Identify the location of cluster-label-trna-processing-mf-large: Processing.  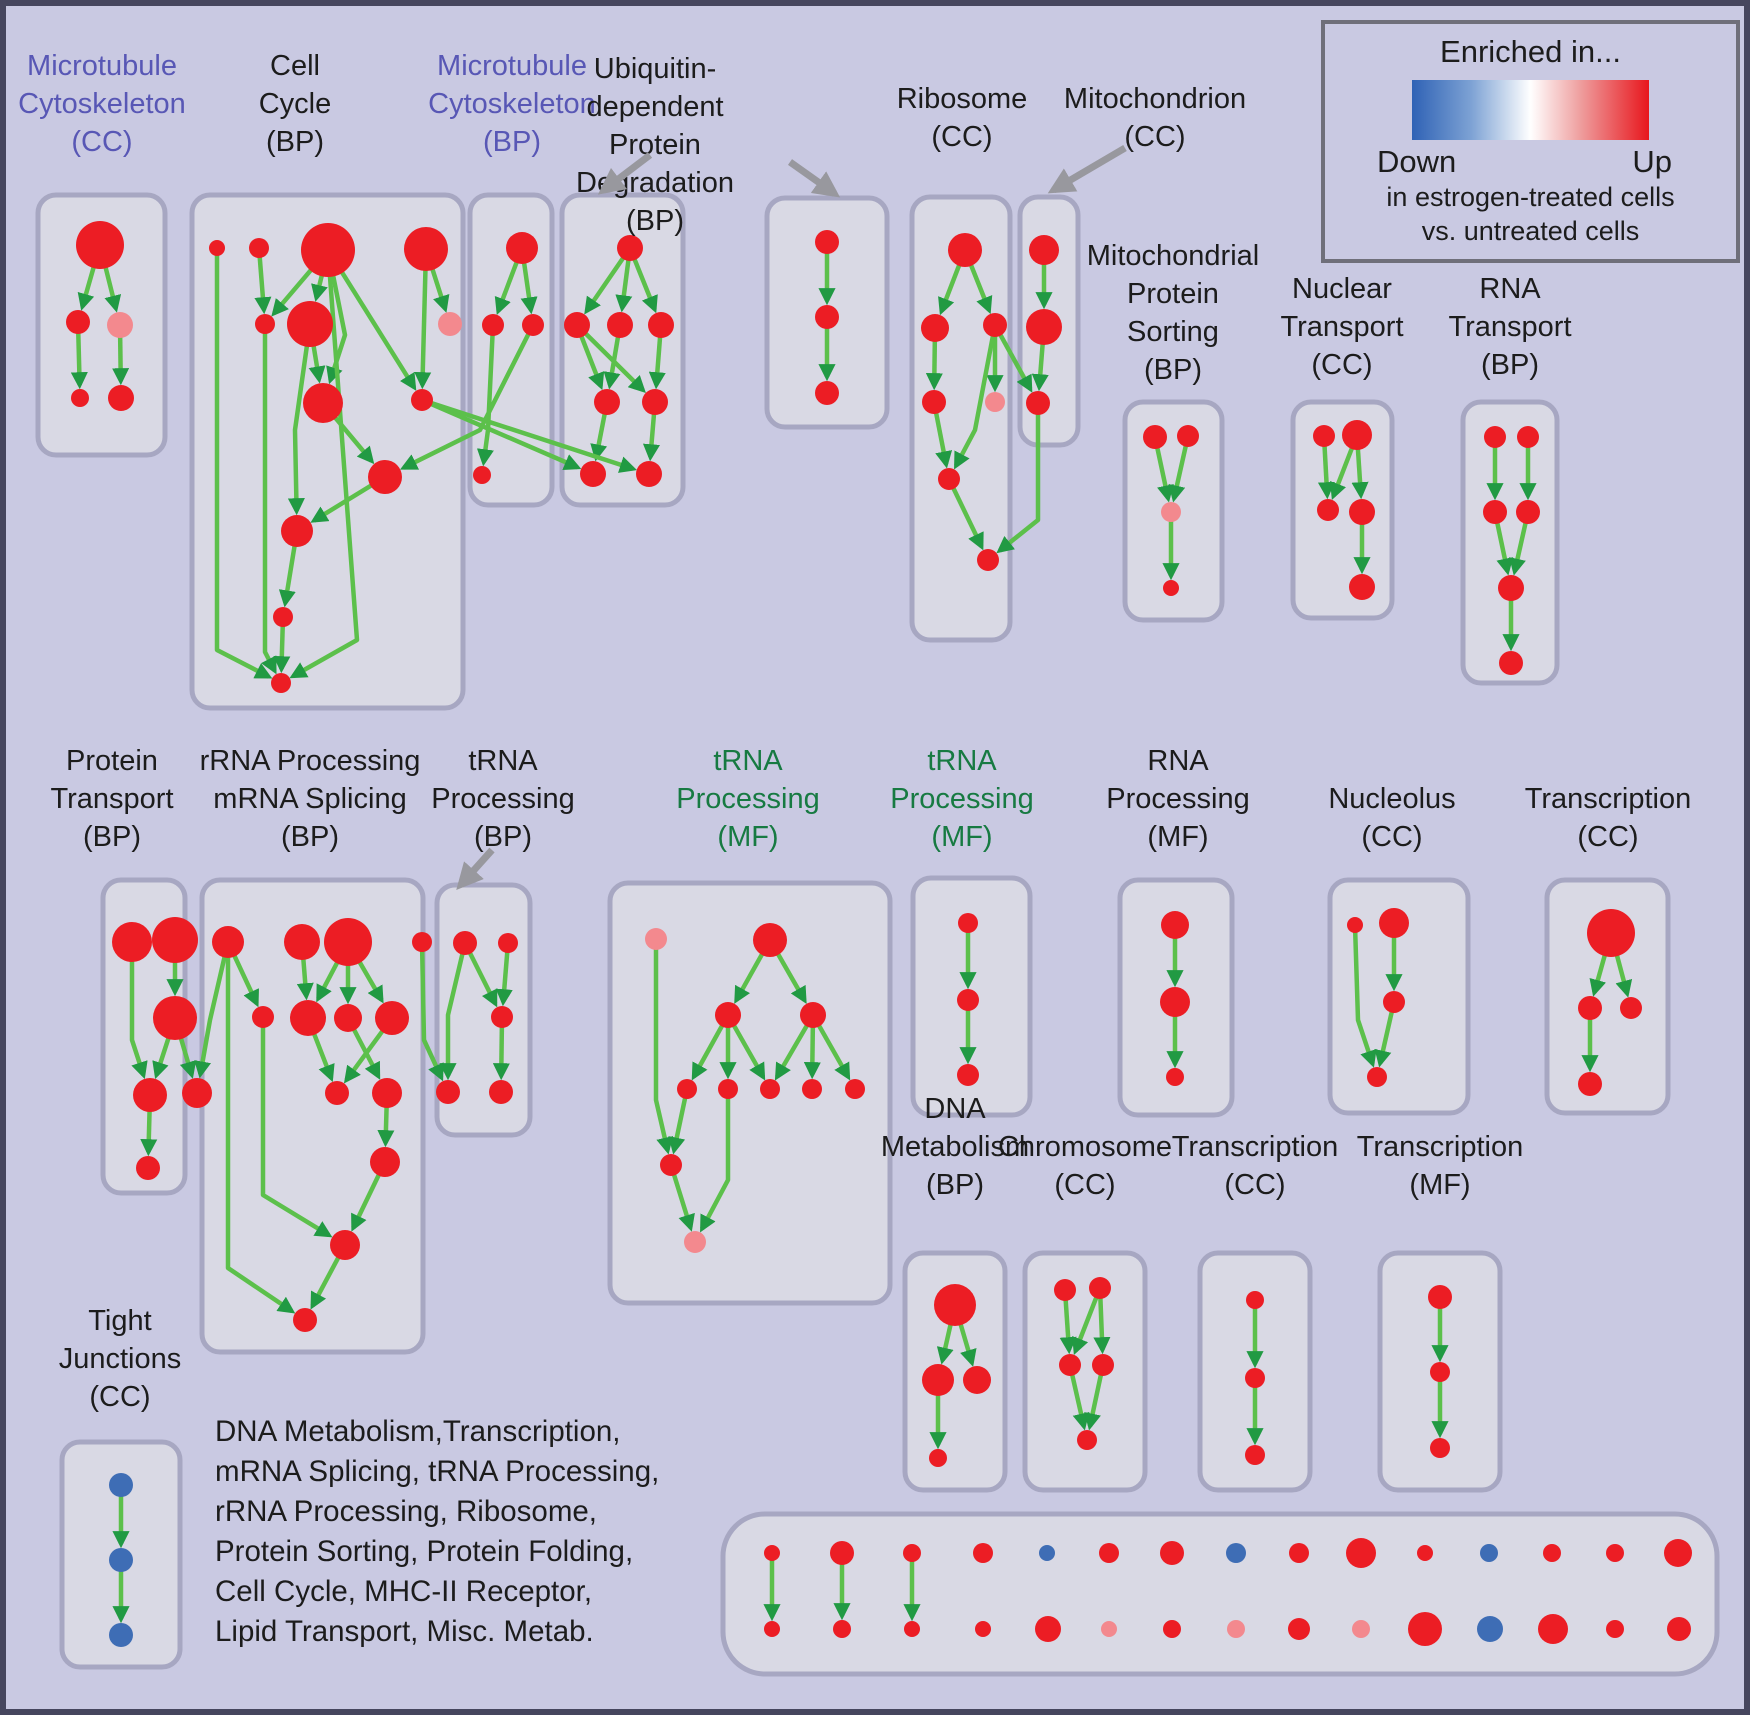
(747, 799).